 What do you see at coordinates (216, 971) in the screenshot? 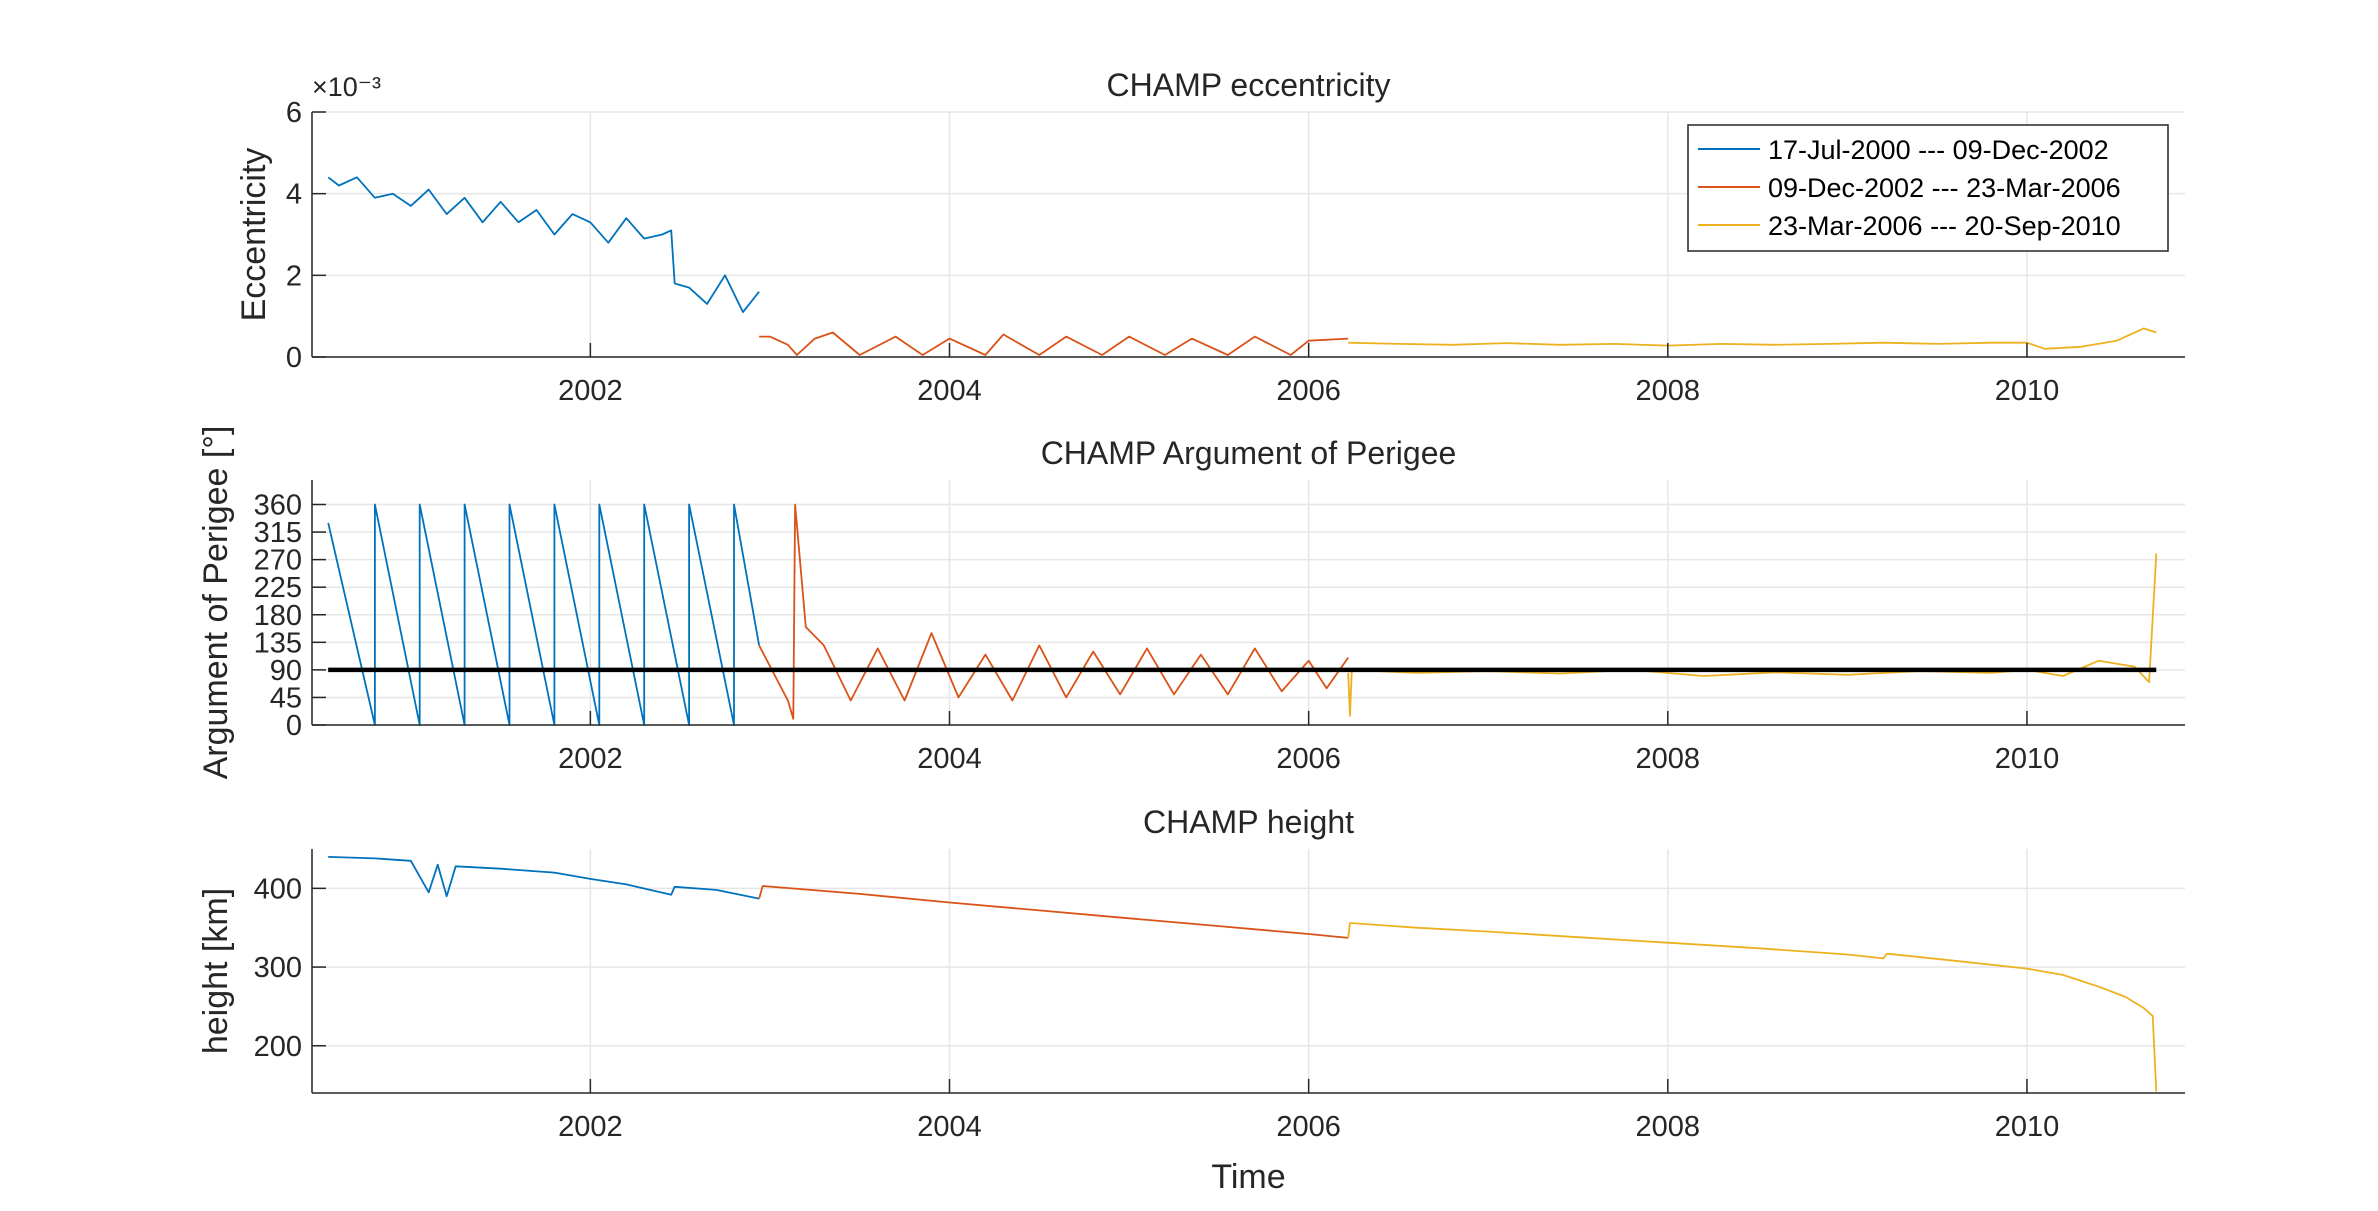
I see `y-axis-label: height [km]` at bounding box center [216, 971].